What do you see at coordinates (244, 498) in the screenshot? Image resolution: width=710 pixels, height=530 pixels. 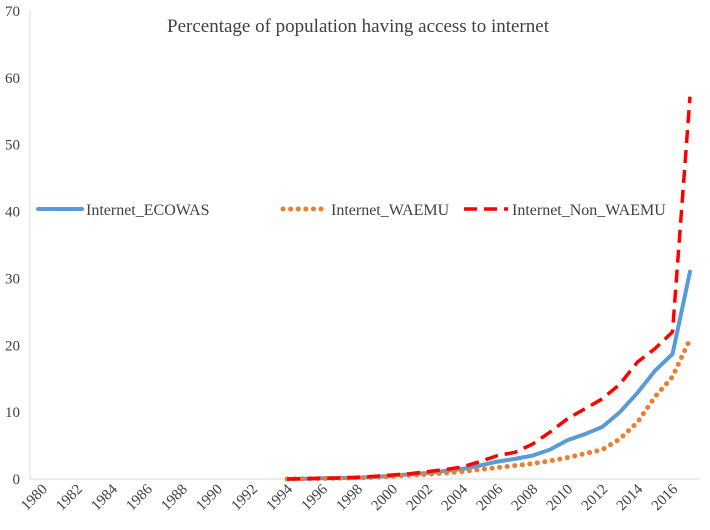 I see `x-tick-label: 1992` at bounding box center [244, 498].